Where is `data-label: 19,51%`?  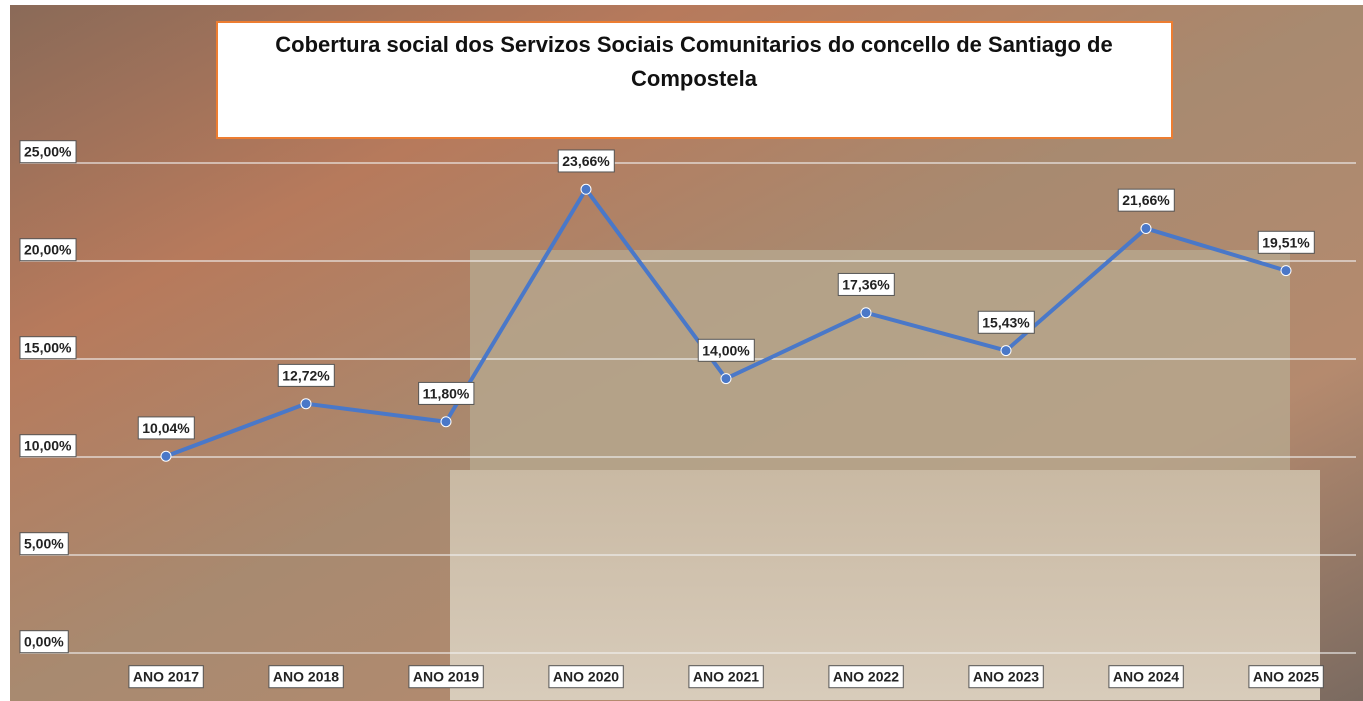
data-label: 19,51% is located at coordinates (1286, 242).